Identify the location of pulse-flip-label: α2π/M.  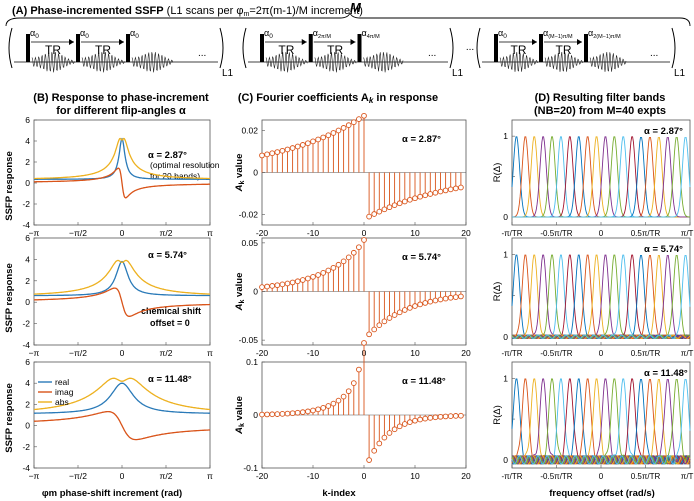
(322, 34).